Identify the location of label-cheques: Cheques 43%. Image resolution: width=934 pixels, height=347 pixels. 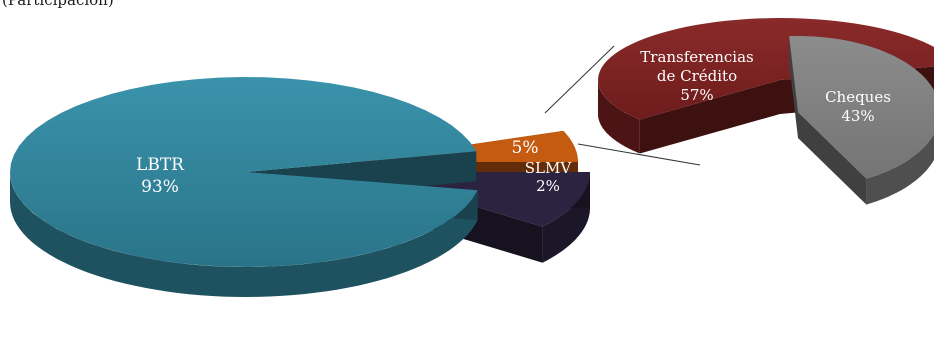
(858, 106).